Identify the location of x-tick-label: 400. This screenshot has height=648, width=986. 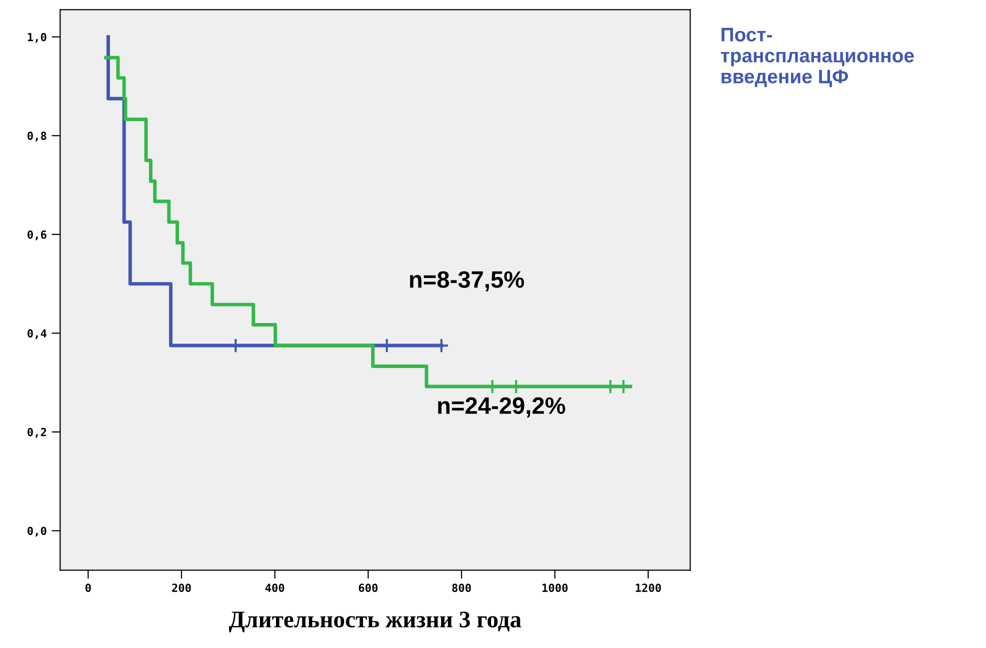
(274, 588).